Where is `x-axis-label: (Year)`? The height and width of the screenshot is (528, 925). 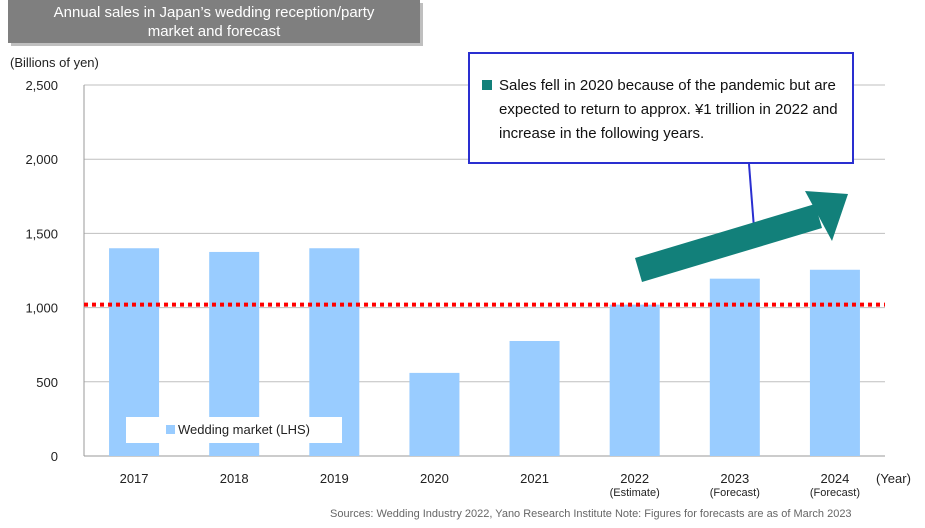 x-axis-label: (Year) is located at coordinates (893, 478).